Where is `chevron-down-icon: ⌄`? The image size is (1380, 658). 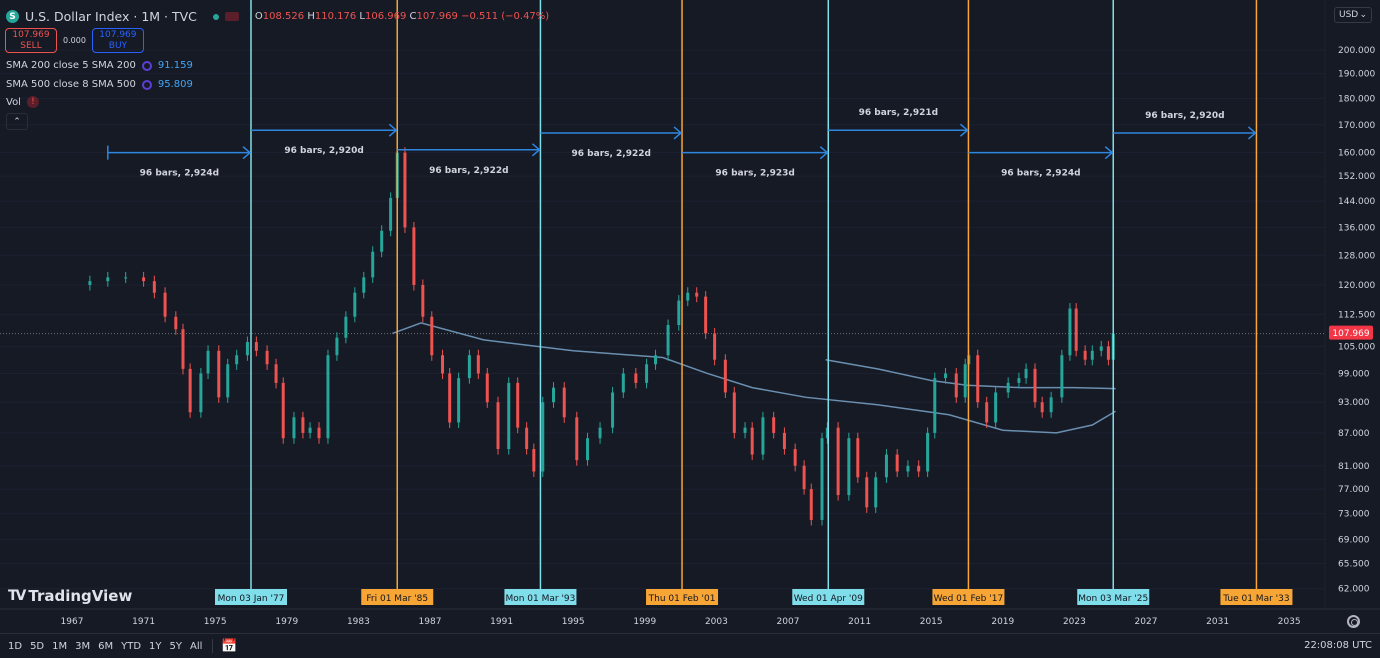 chevron-down-icon: ⌄ is located at coordinates (1363, 15).